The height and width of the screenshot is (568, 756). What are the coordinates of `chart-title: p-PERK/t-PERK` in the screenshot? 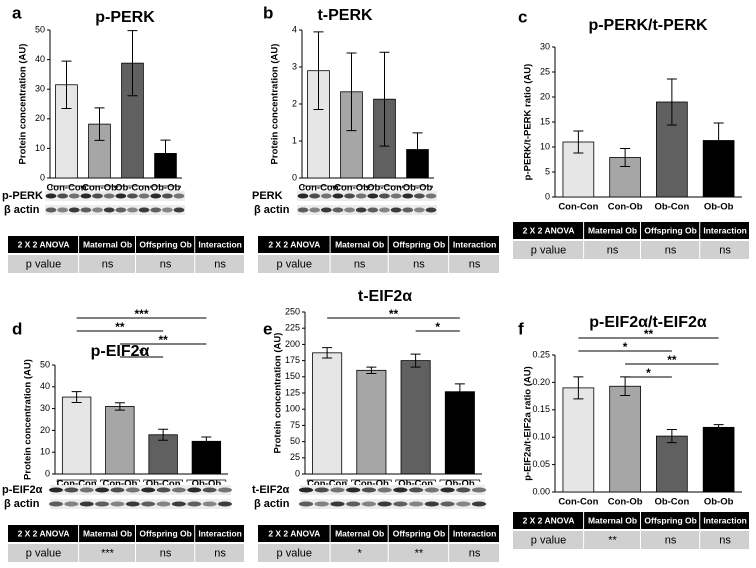 It's located at (648, 25).